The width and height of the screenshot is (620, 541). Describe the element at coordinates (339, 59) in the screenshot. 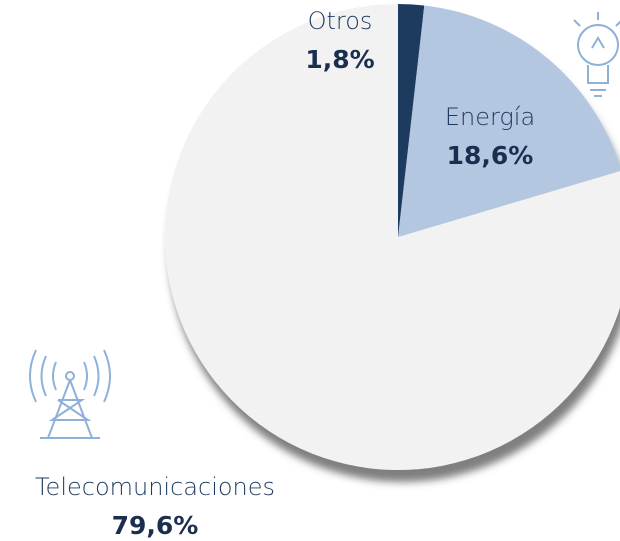

I see `slice-value: 1,8%` at that location.